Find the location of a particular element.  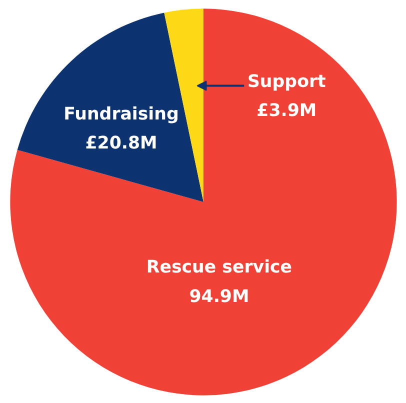

data-label: £3.9M is located at coordinates (286, 110).